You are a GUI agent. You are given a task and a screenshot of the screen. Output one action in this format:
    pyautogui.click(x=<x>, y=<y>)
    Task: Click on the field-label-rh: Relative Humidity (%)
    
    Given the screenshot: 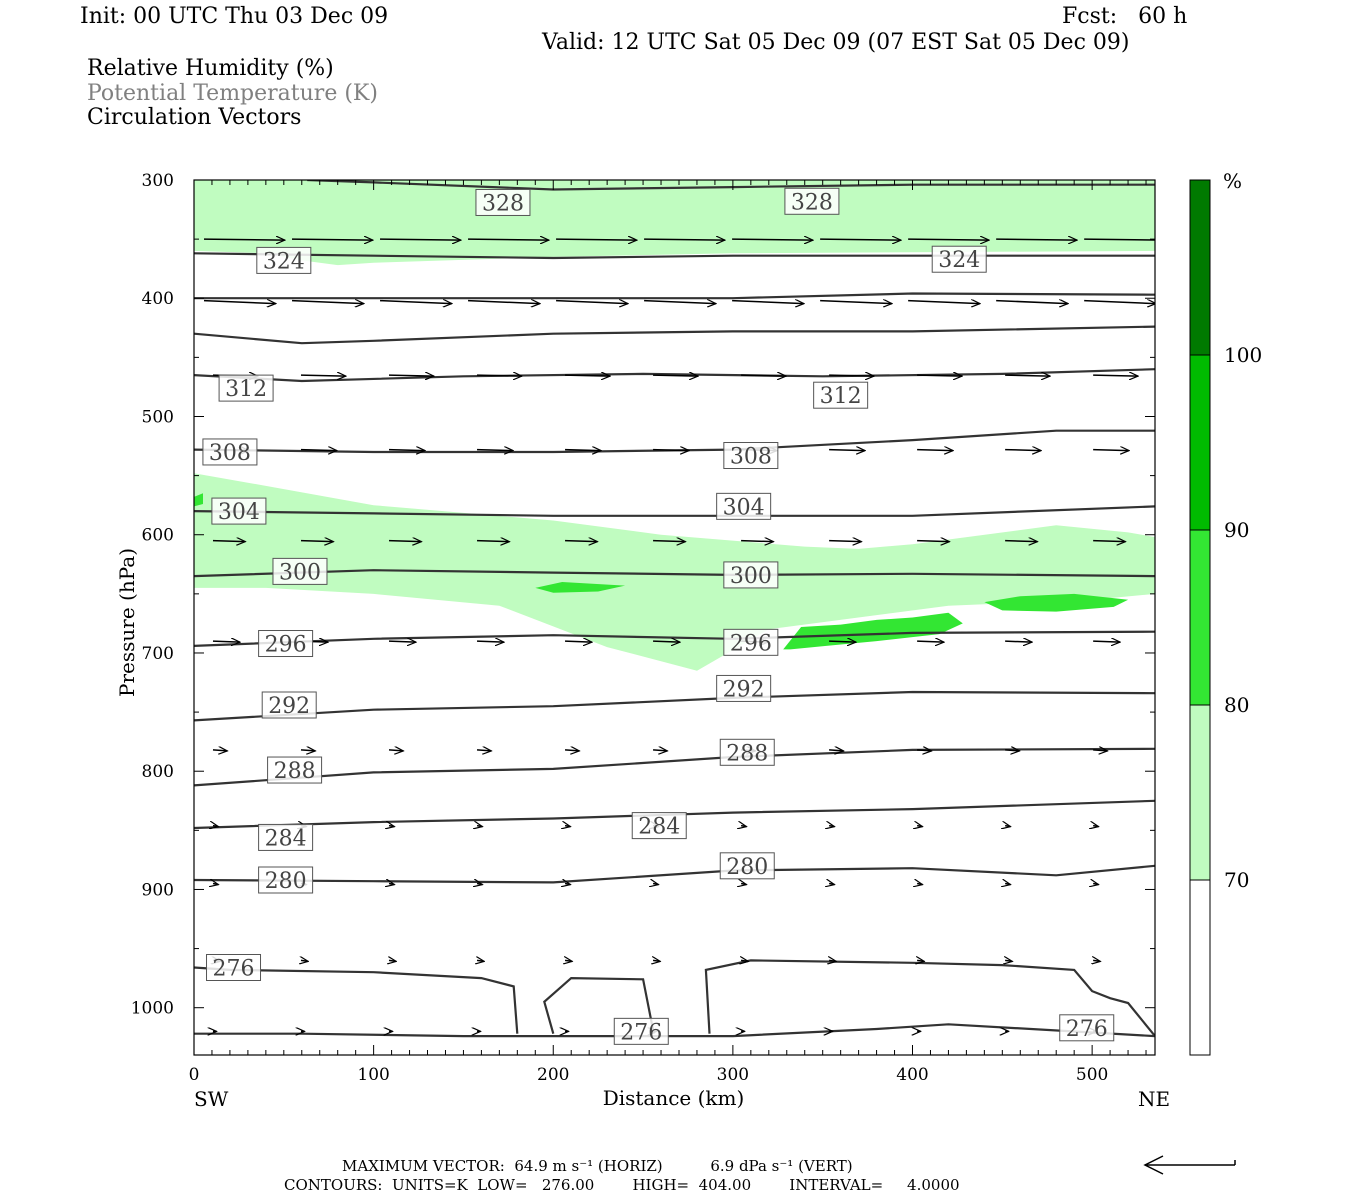 What is the action you would take?
    pyautogui.click(x=210, y=68)
    